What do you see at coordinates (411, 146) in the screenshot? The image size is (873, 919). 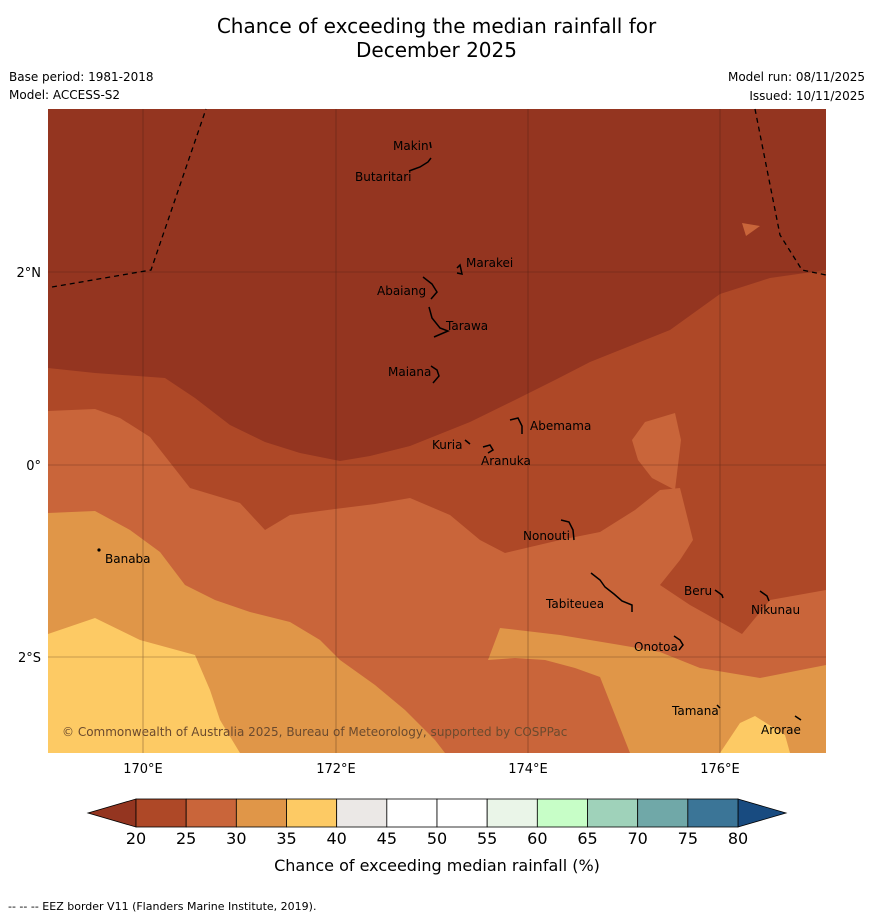 I see `label-makin: Makin` at bounding box center [411, 146].